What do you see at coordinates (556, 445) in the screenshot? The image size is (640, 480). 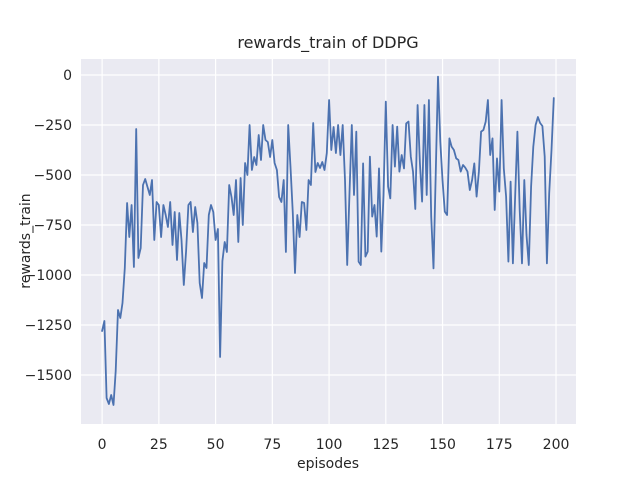 I see `x-tick-label: 200` at bounding box center [556, 445].